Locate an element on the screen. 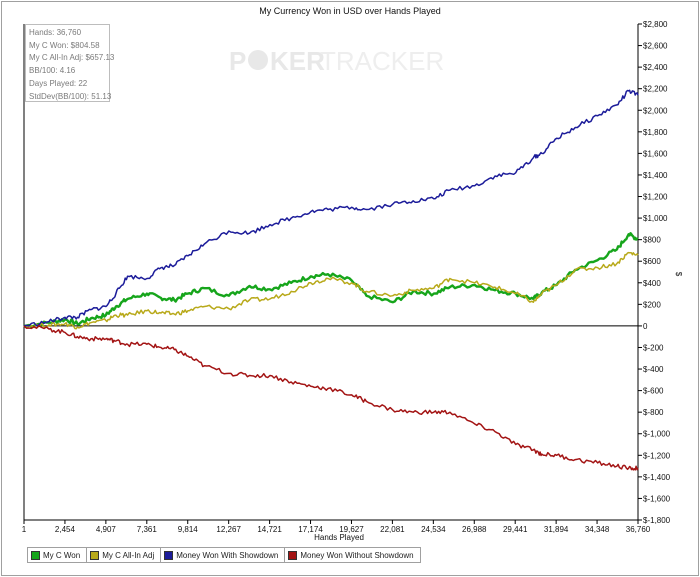 The height and width of the screenshot is (577, 700). pokertracker-watermark: P KER TRACKER is located at coordinates (336, 61).